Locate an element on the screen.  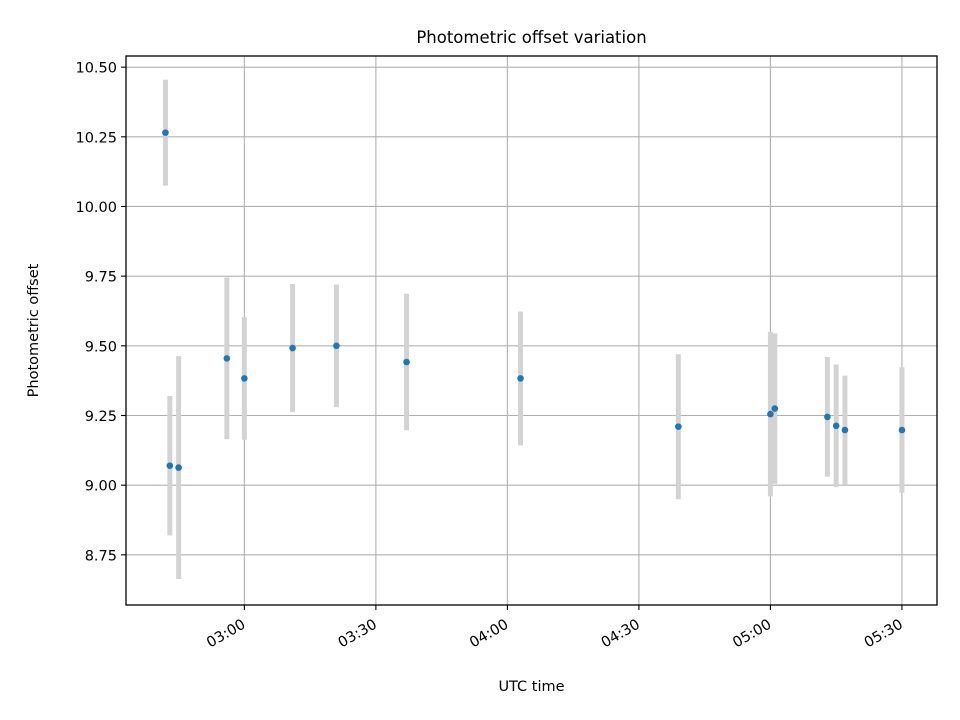
y-axis: 8.75 9.00 9.25 9.50 9.75 10.00 10.25 10.50 is located at coordinates (100, 312).